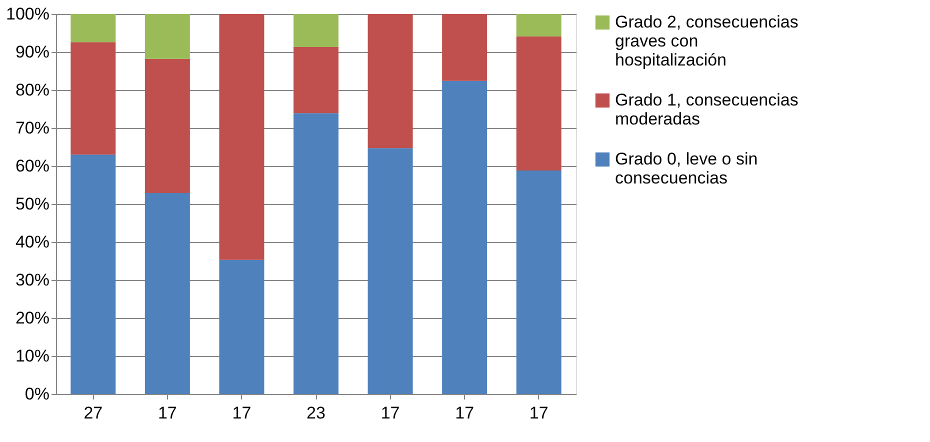  Describe the element at coordinates (706, 41) in the screenshot. I see `legend-label: Grado 2, consecuencias graves con hospitalización` at that location.